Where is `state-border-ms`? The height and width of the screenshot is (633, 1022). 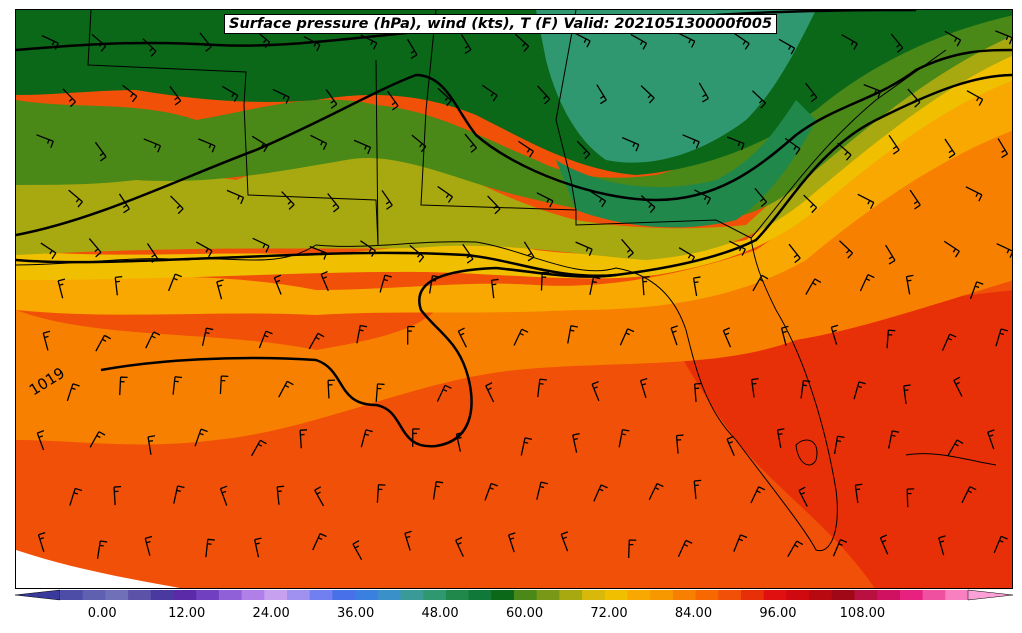
state-border-ms is located at coordinates (377, 152).